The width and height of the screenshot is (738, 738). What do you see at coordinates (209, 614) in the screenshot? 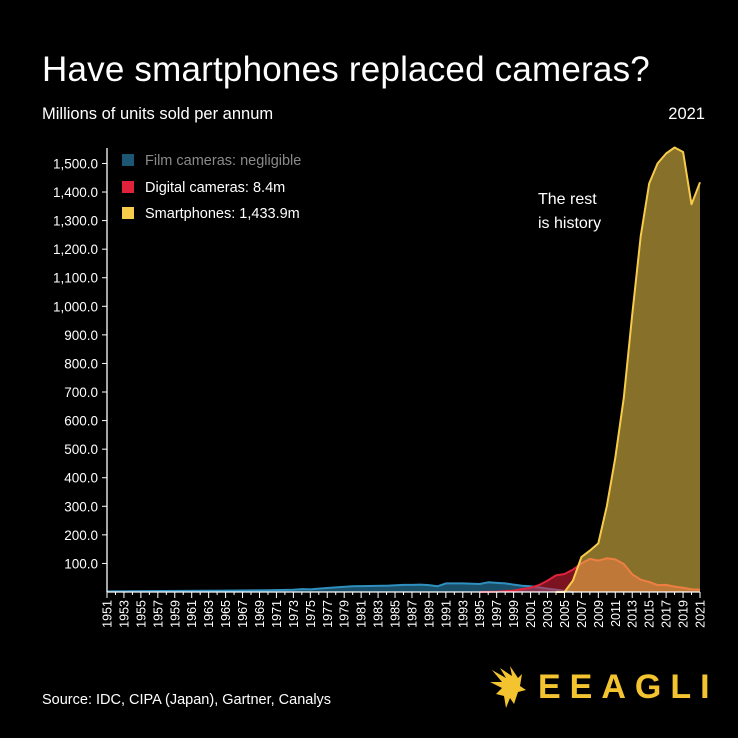
I see `x-tick-label: 1963` at bounding box center [209, 614].